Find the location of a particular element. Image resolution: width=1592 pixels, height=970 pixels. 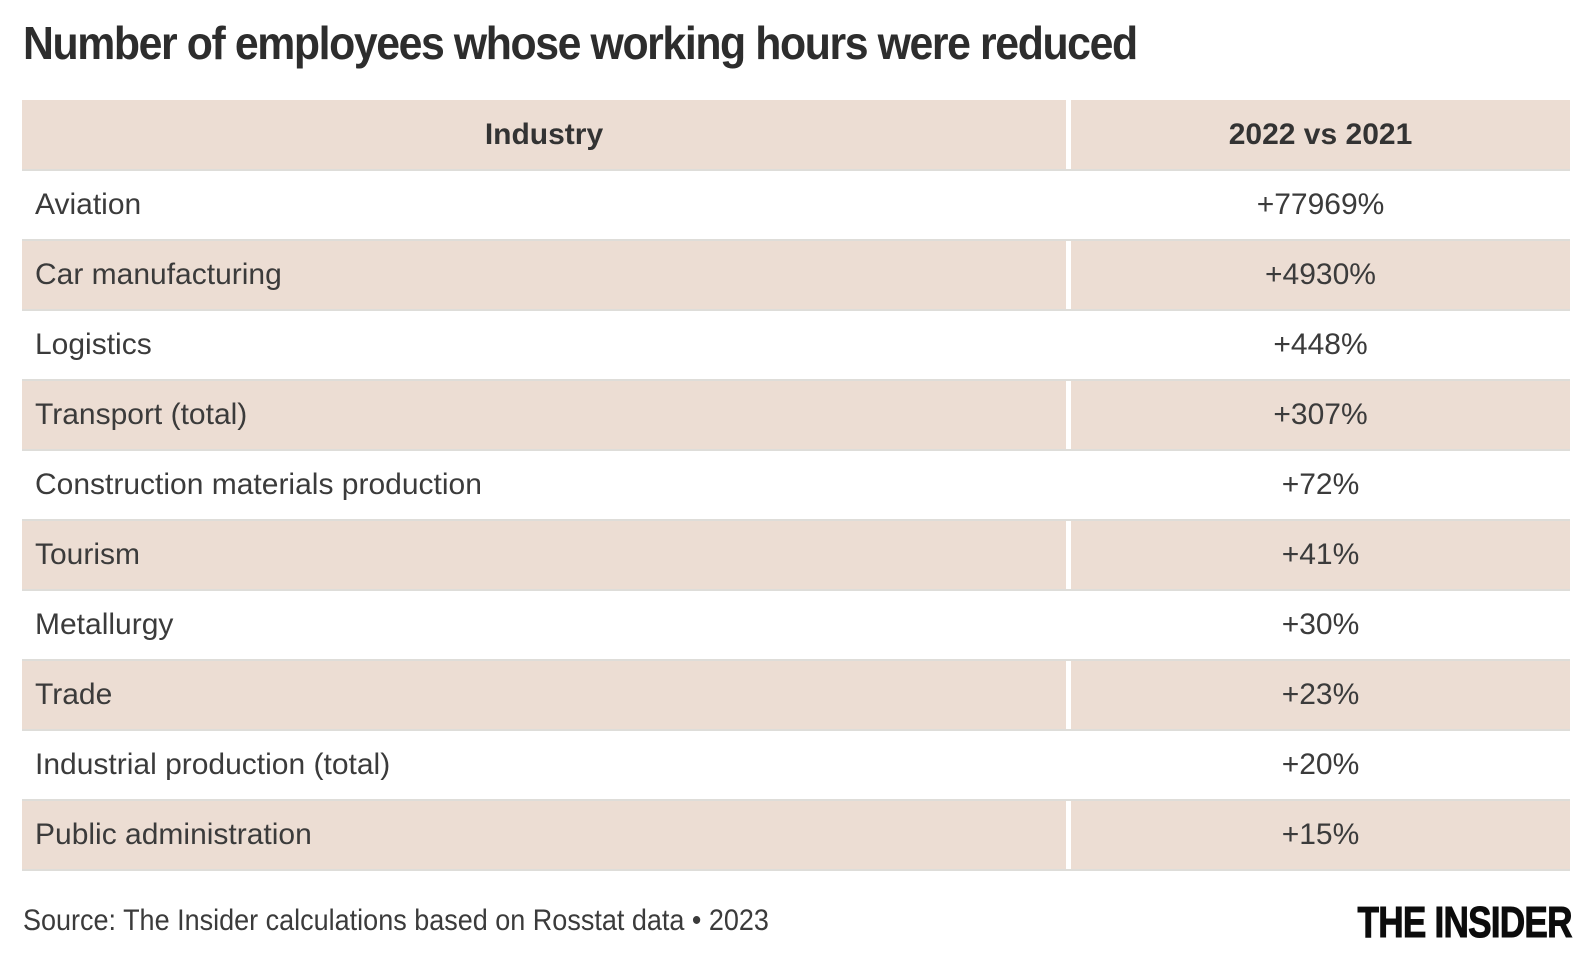

industry-cell: Trade is located at coordinates (544, 695).